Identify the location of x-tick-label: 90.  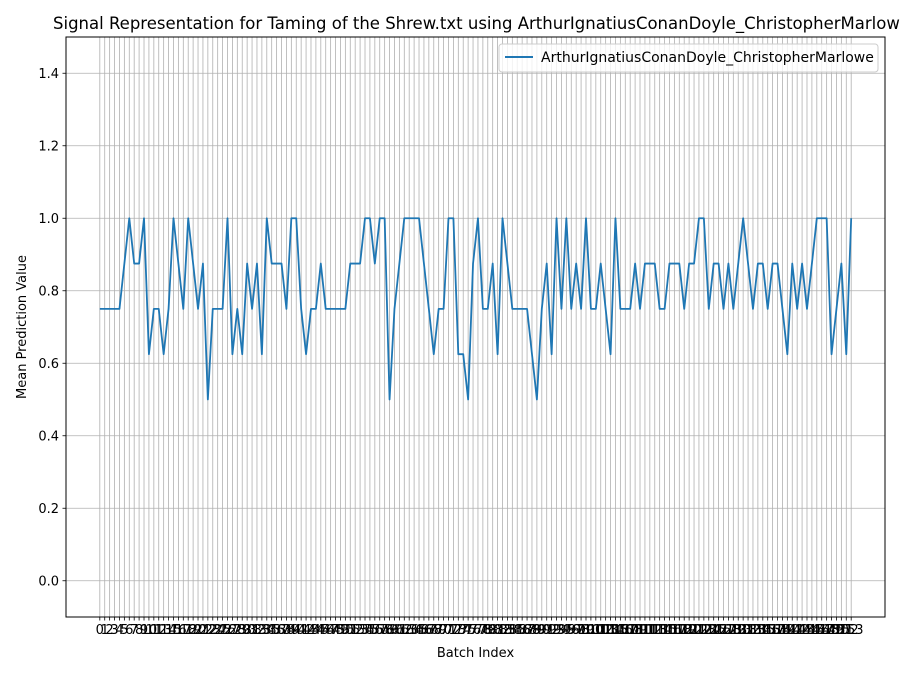
(542, 630).